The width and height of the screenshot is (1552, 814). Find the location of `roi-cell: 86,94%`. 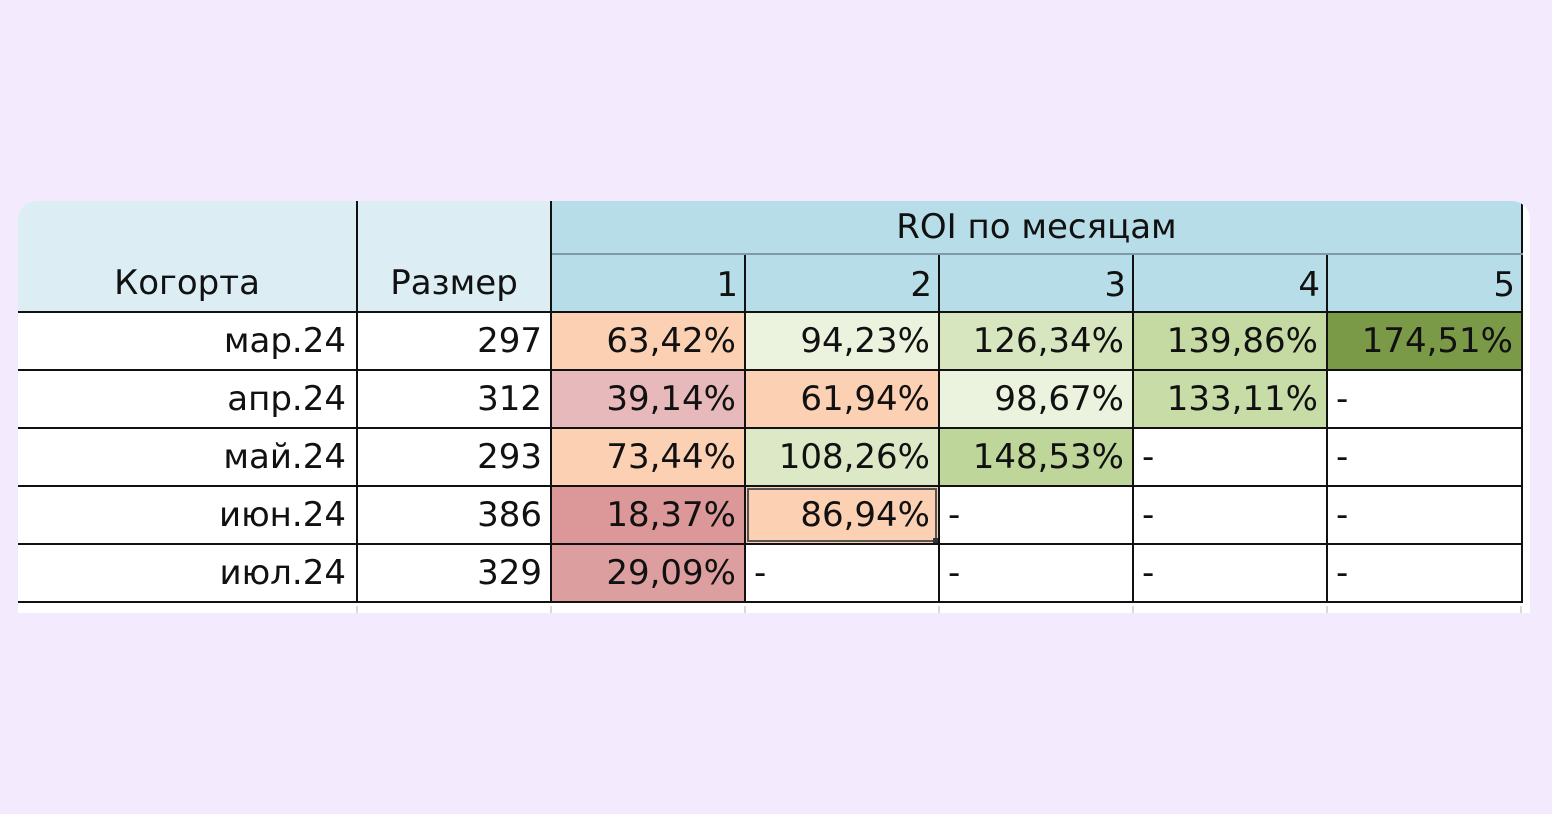

roi-cell: 86,94% is located at coordinates (842, 515).